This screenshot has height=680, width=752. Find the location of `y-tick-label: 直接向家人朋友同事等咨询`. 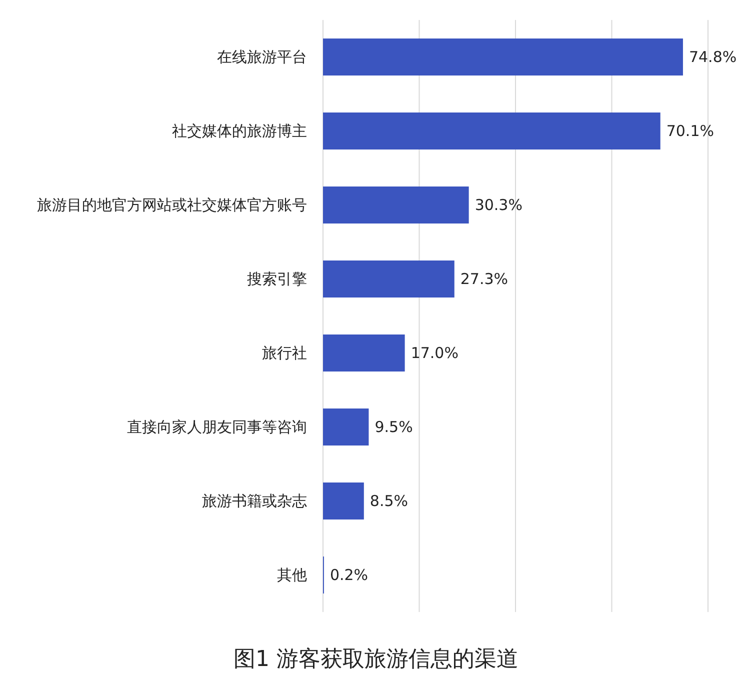

y-tick-label: 直接向家人朋友同事等咨询 is located at coordinates (217, 427).